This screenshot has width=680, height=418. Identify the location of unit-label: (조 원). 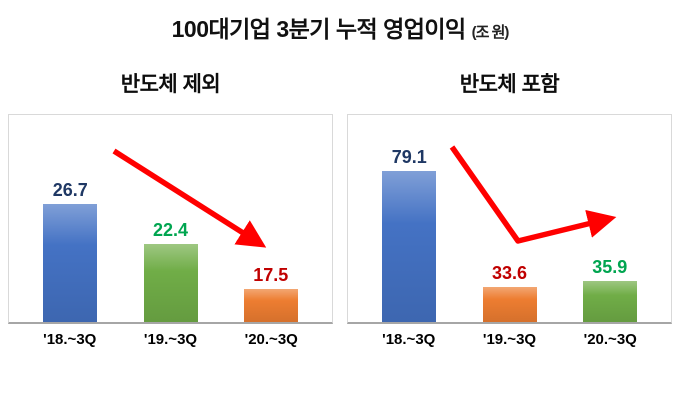
(490, 32).